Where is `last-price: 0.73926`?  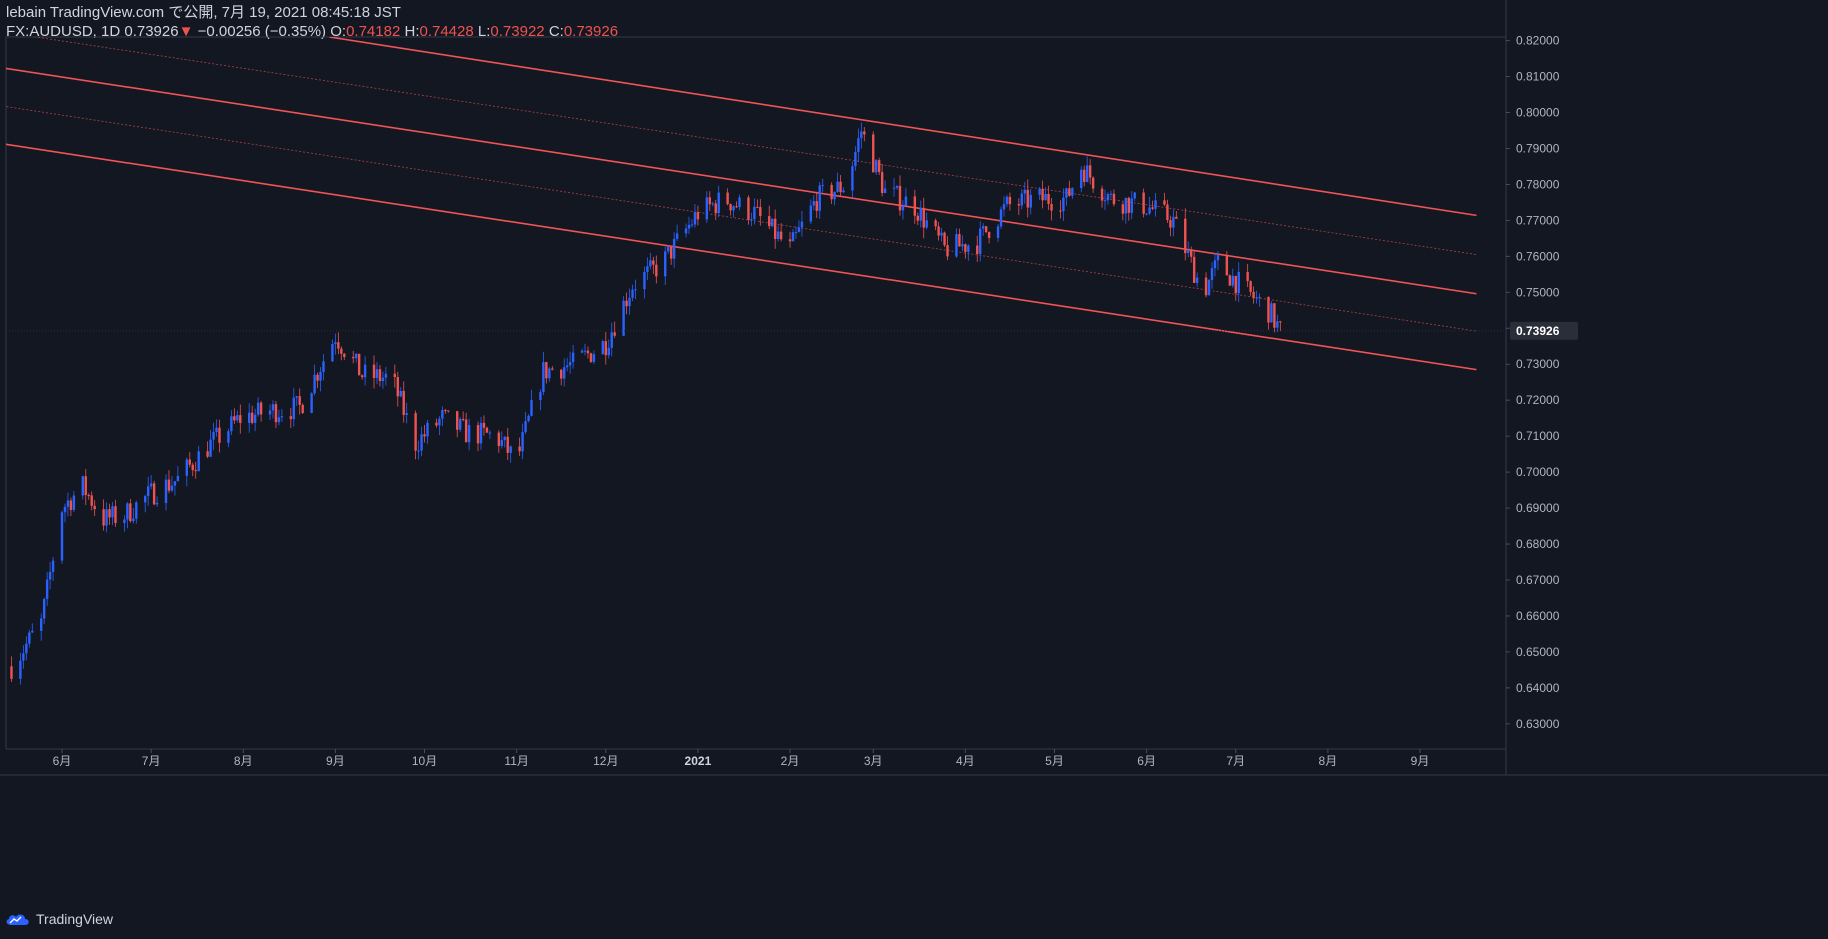 last-price: 0.73926 is located at coordinates (151, 31).